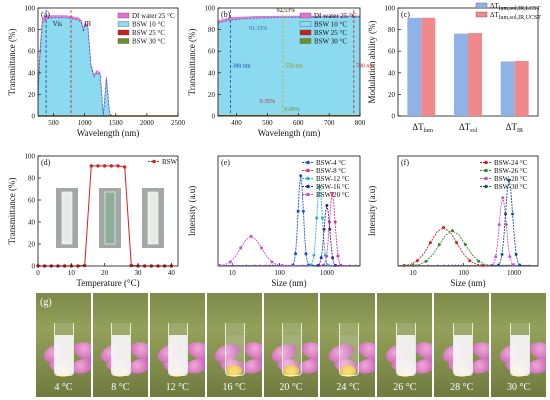 This screenshot has width=550, height=400. Describe the element at coordinates (330, 33) in the screenshot. I see `legend-label: BSW 25 °C` at that location.